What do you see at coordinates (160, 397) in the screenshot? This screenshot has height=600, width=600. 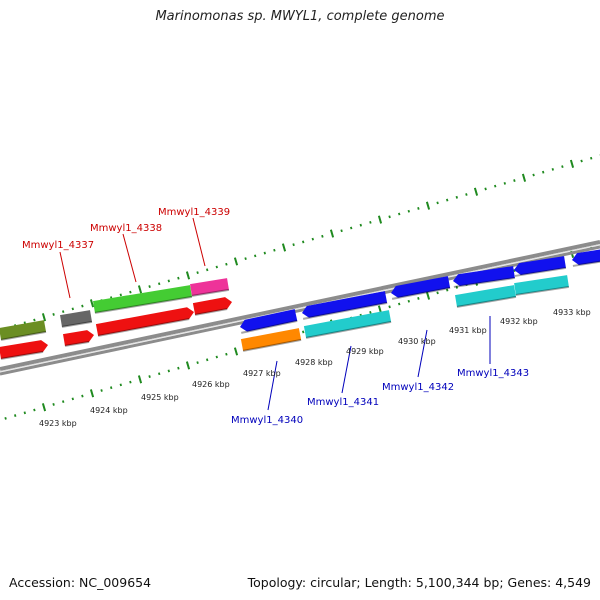 I see `scale-label: 4925 kbp` at bounding box center [160, 397].